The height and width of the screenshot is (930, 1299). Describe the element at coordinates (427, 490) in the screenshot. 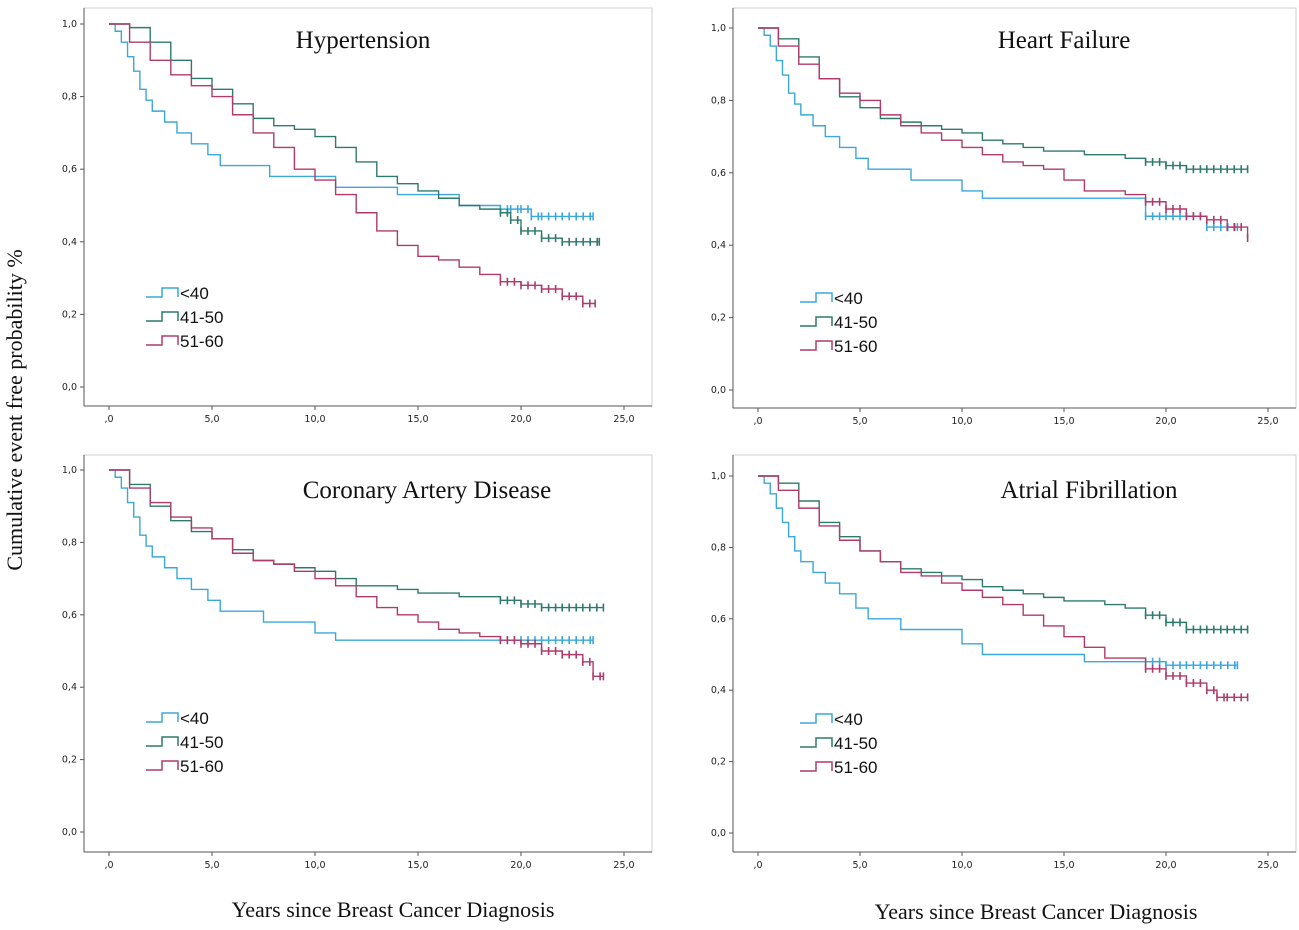

I see `panel-title: Coronary Artery Disease` at that location.